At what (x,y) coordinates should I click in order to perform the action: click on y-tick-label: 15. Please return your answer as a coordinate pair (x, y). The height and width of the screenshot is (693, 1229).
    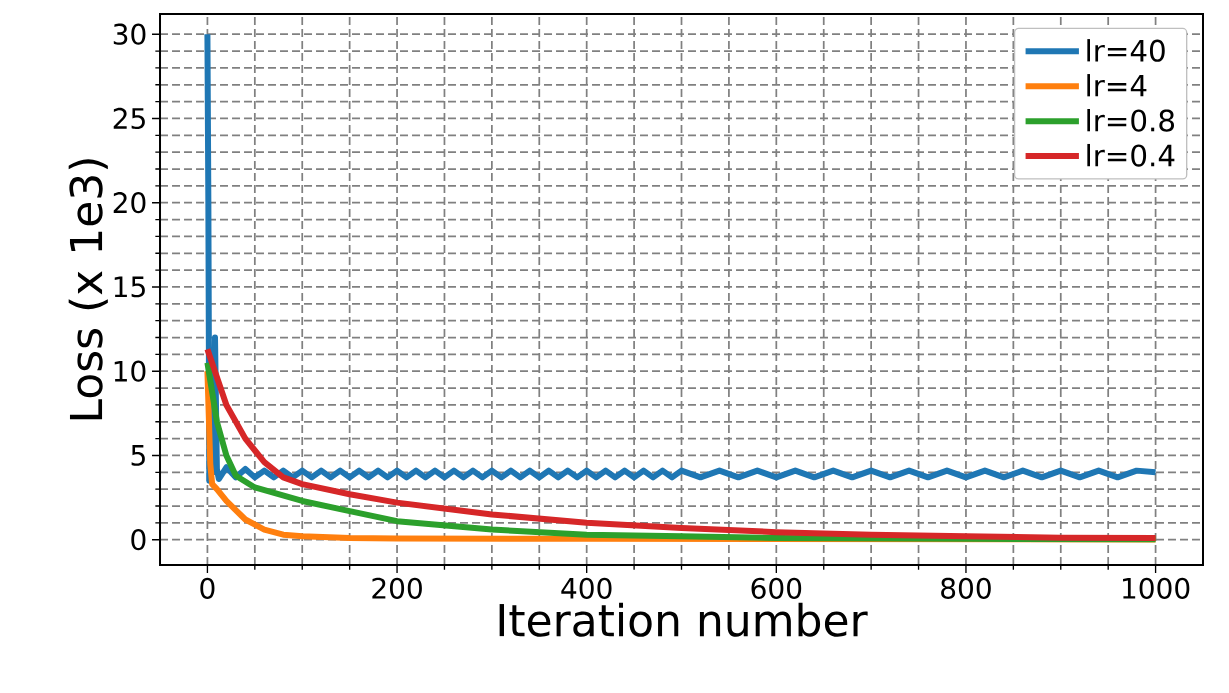
    Looking at the image, I should click on (129, 287).